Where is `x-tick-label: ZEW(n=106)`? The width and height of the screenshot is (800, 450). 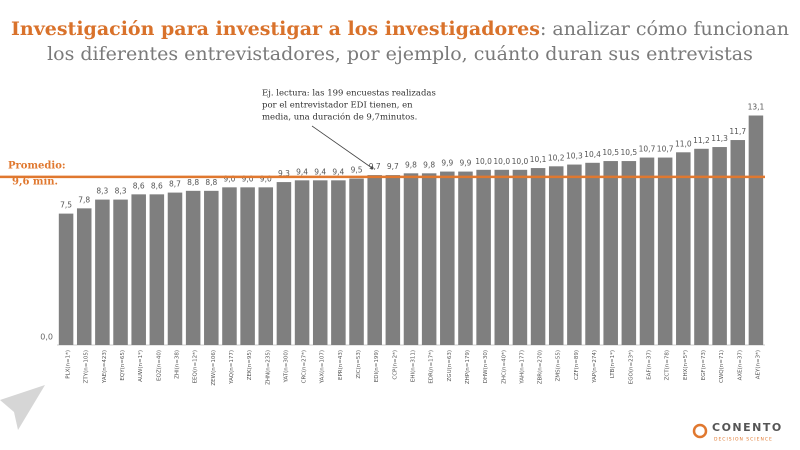
x-tick-label: ZEW(n=106) is located at coordinates (214, 368).